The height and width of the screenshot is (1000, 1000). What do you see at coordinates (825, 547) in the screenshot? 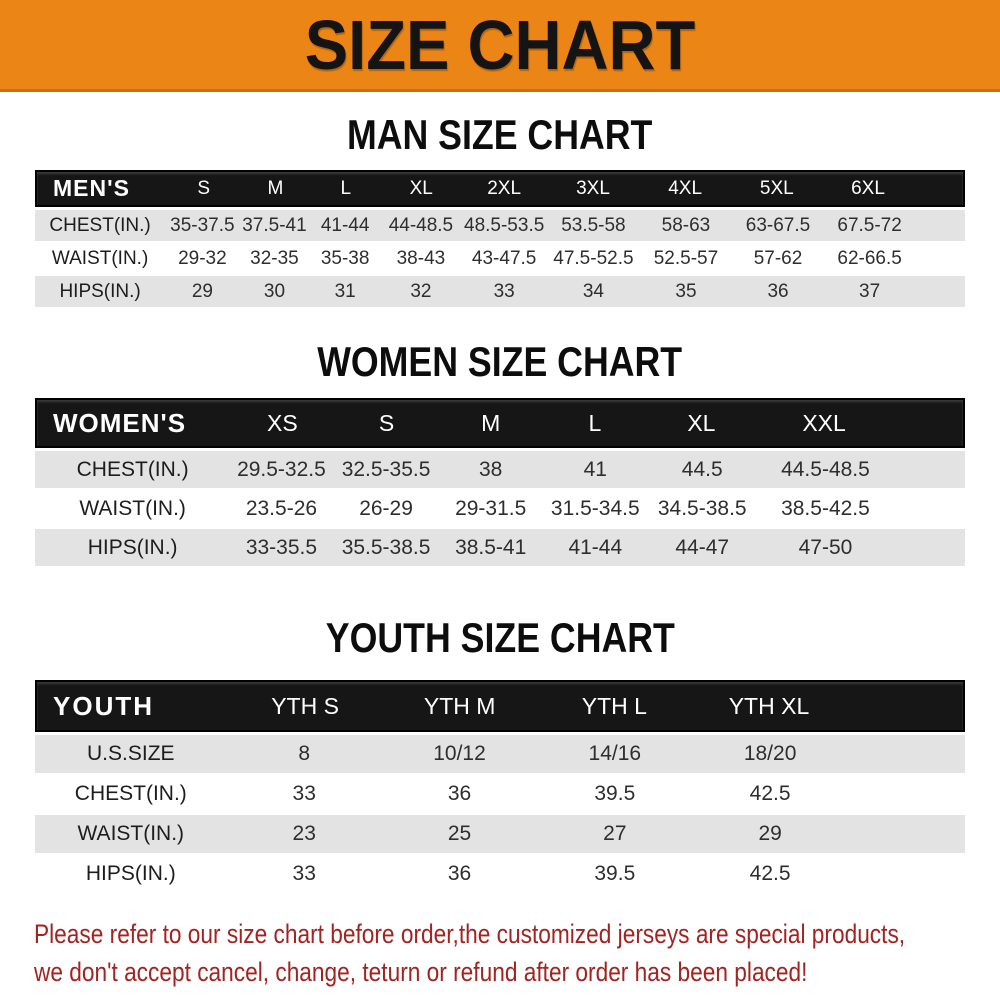
I see `size-value-cell: 47-50` at bounding box center [825, 547].